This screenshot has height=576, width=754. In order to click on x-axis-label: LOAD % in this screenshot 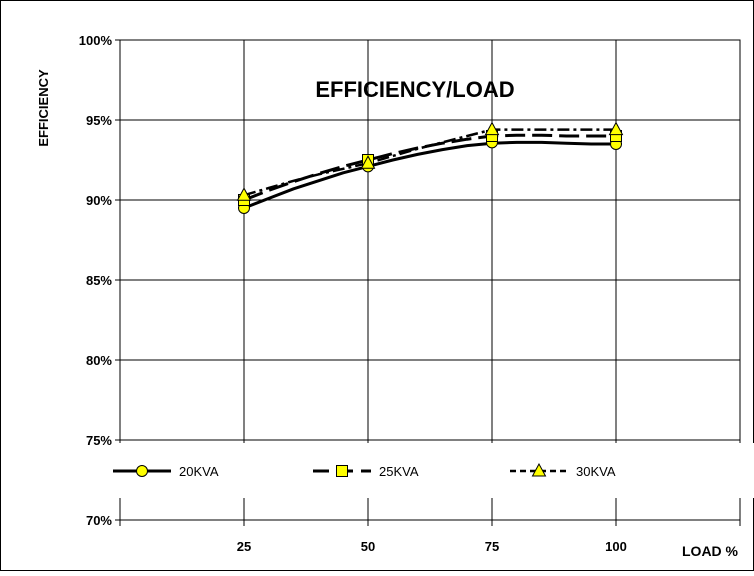, I will do `click(710, 551)`.